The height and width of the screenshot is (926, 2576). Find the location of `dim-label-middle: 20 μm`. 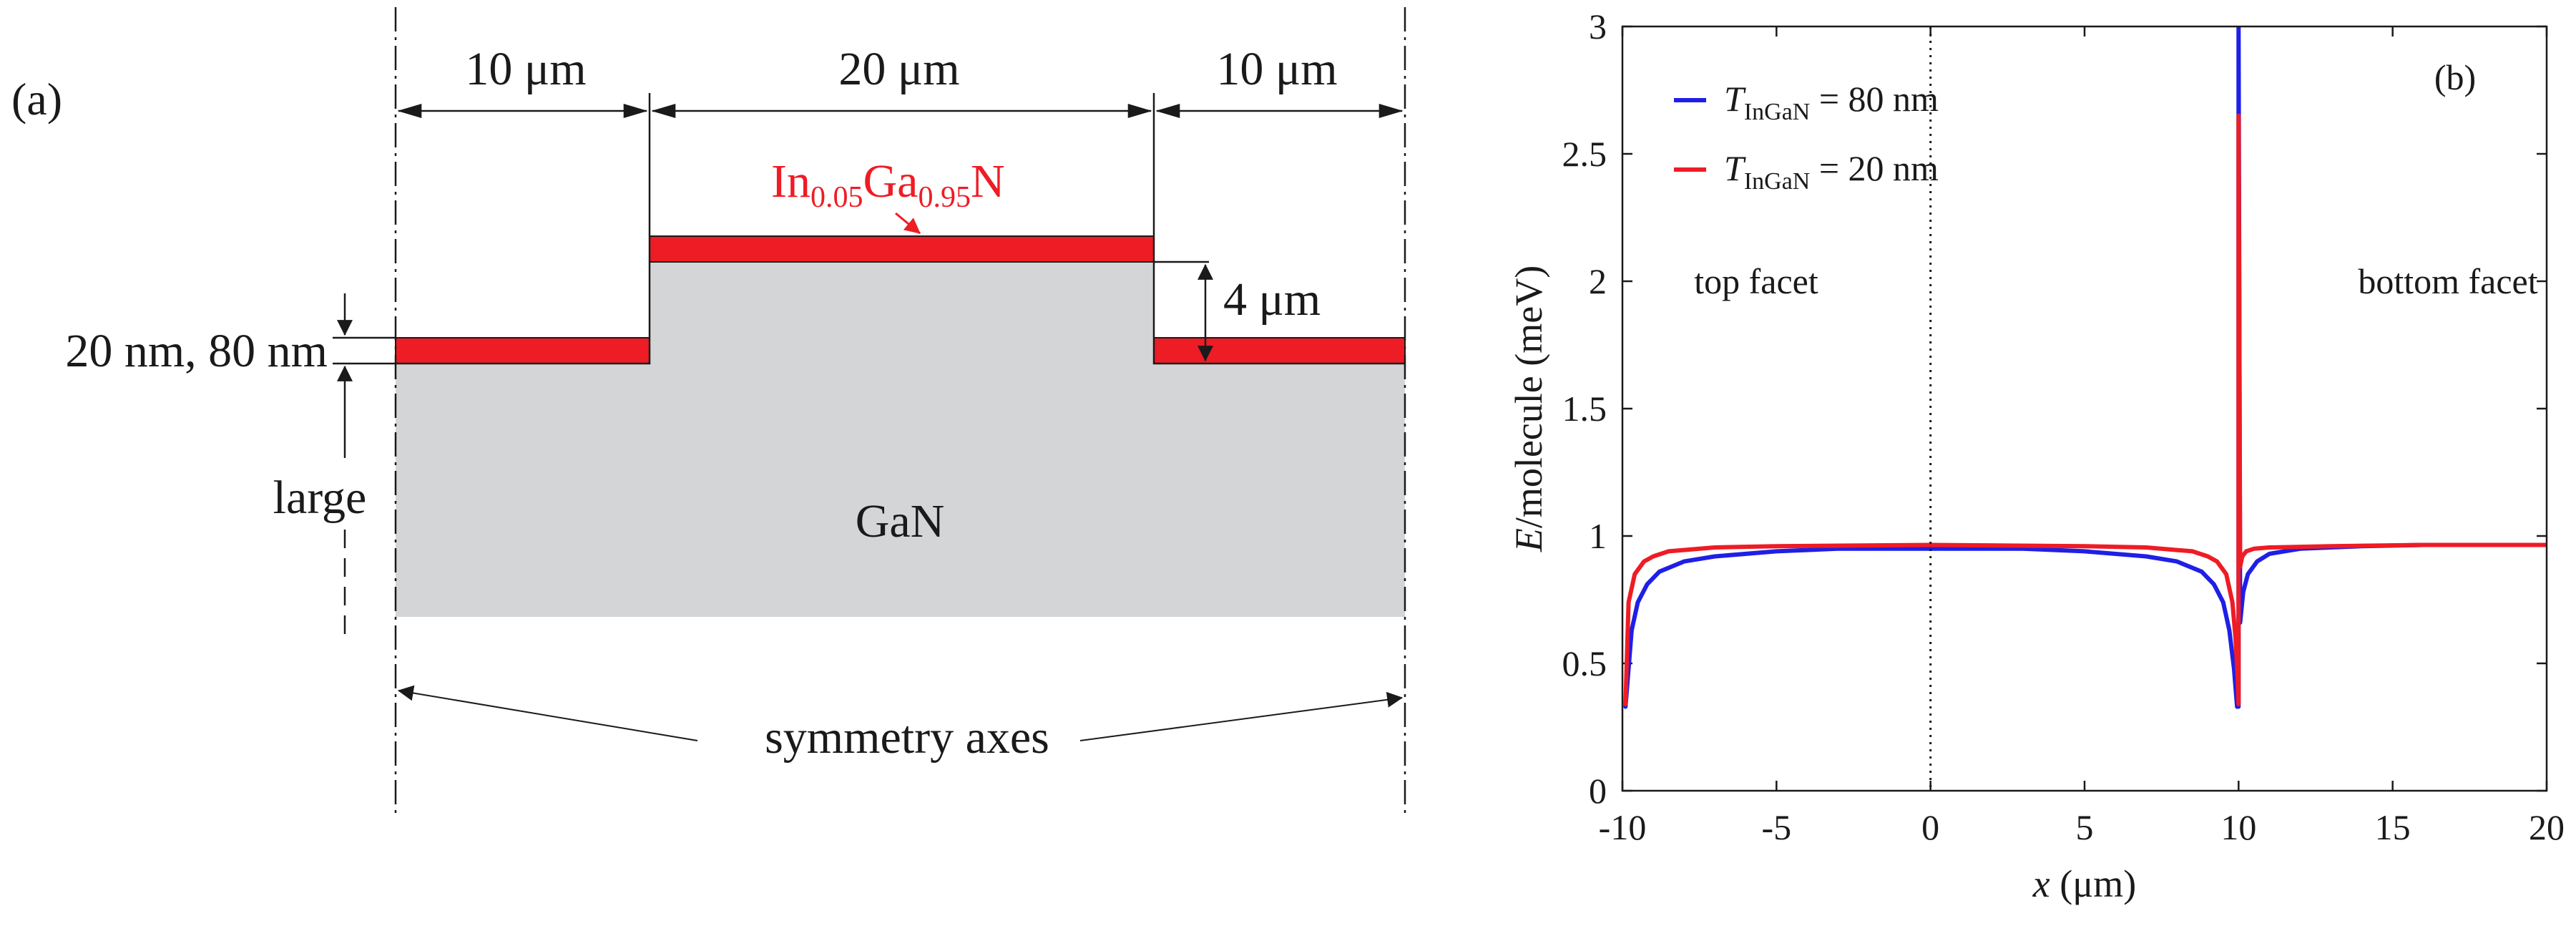

dim-label-middle: 20 μm is located at coordinates (898, 69).